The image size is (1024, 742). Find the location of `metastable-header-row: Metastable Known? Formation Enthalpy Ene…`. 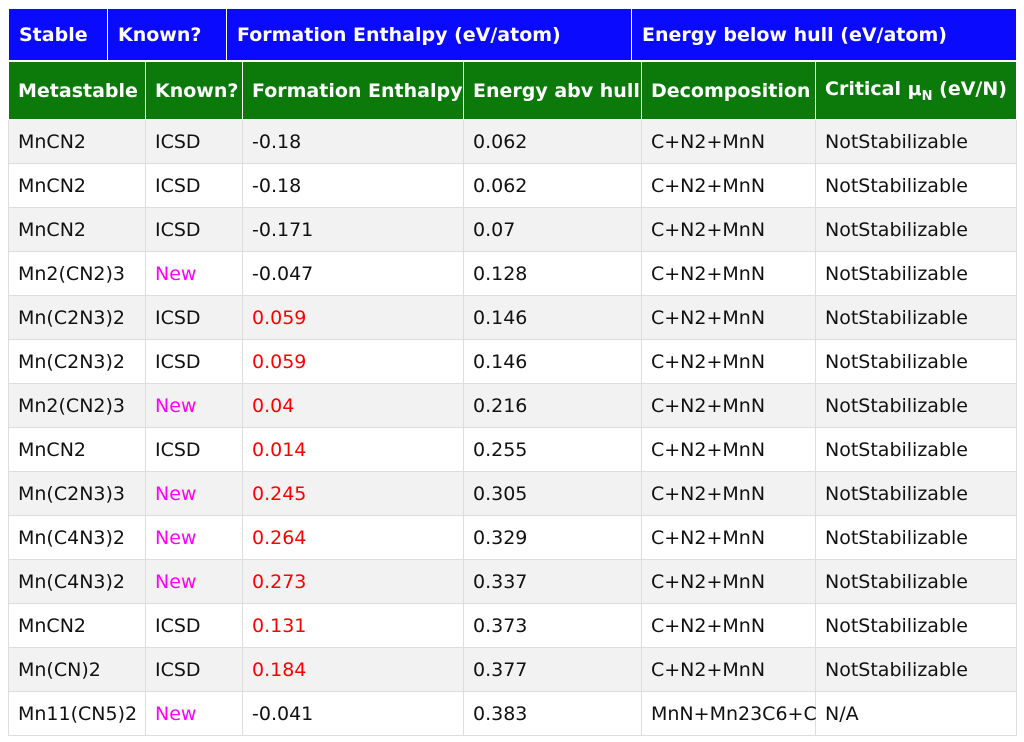

metastable-header-row: Metastable Known? Formation Enthalpy Ene… is located at coordinates (512, 90).